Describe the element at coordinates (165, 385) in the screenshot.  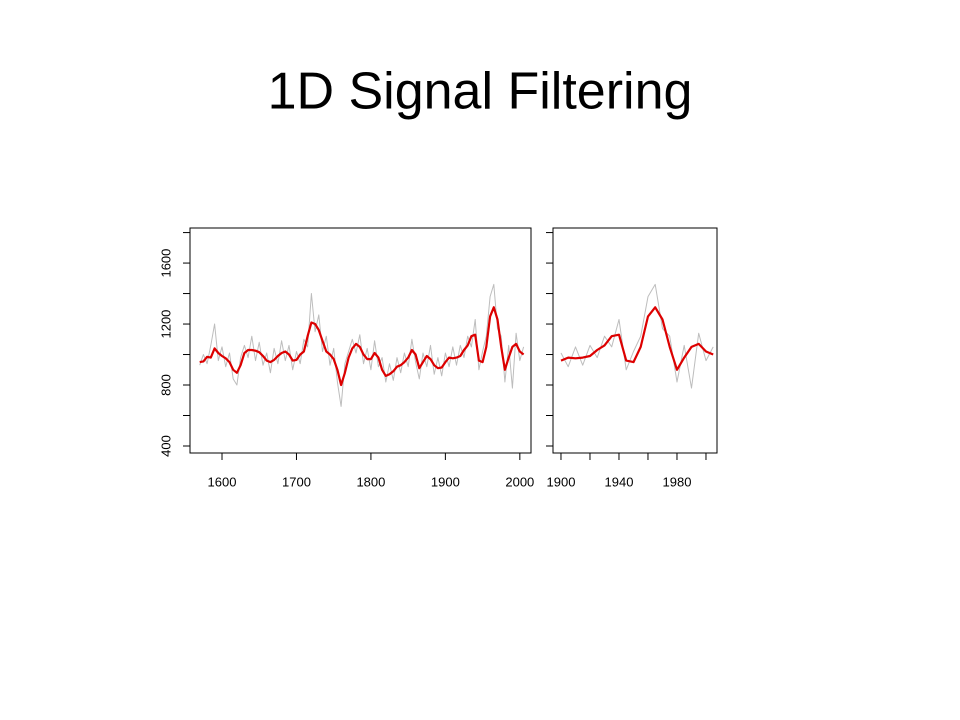
I see `y-tick-label: 800` at that location.